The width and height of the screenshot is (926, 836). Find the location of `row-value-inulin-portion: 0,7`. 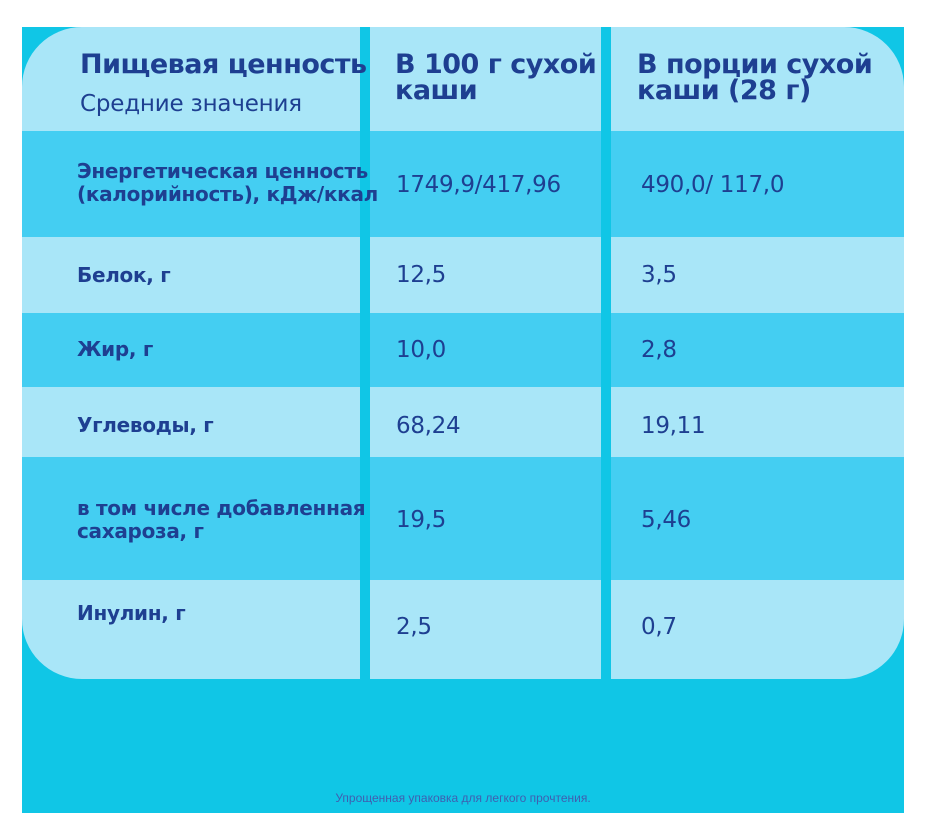

row-value-inulin-portion: 0,7 is located at coordinates (659, 627).